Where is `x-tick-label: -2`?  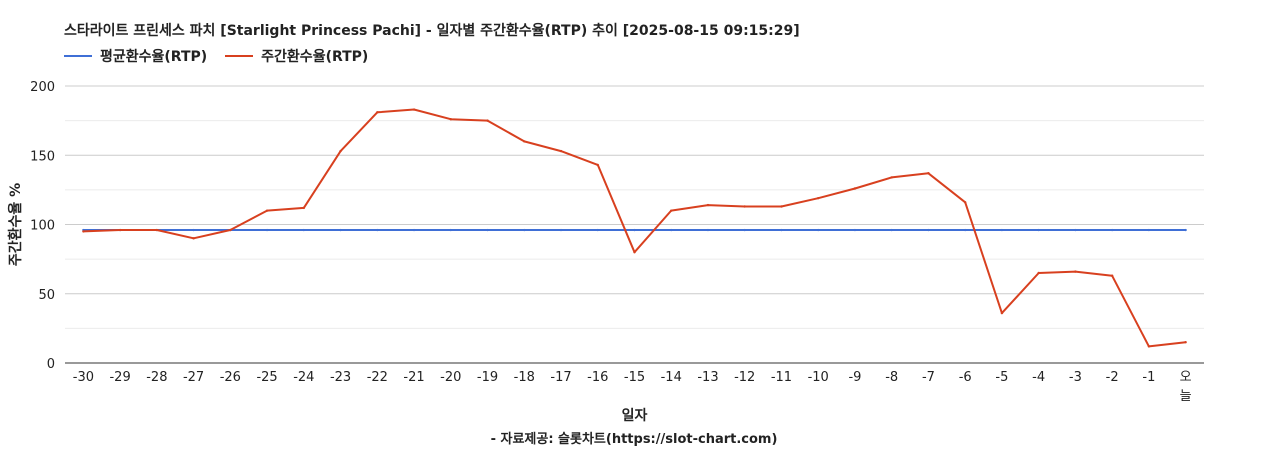
x-tick-label: -2 is located at coordinates (1112, 377).